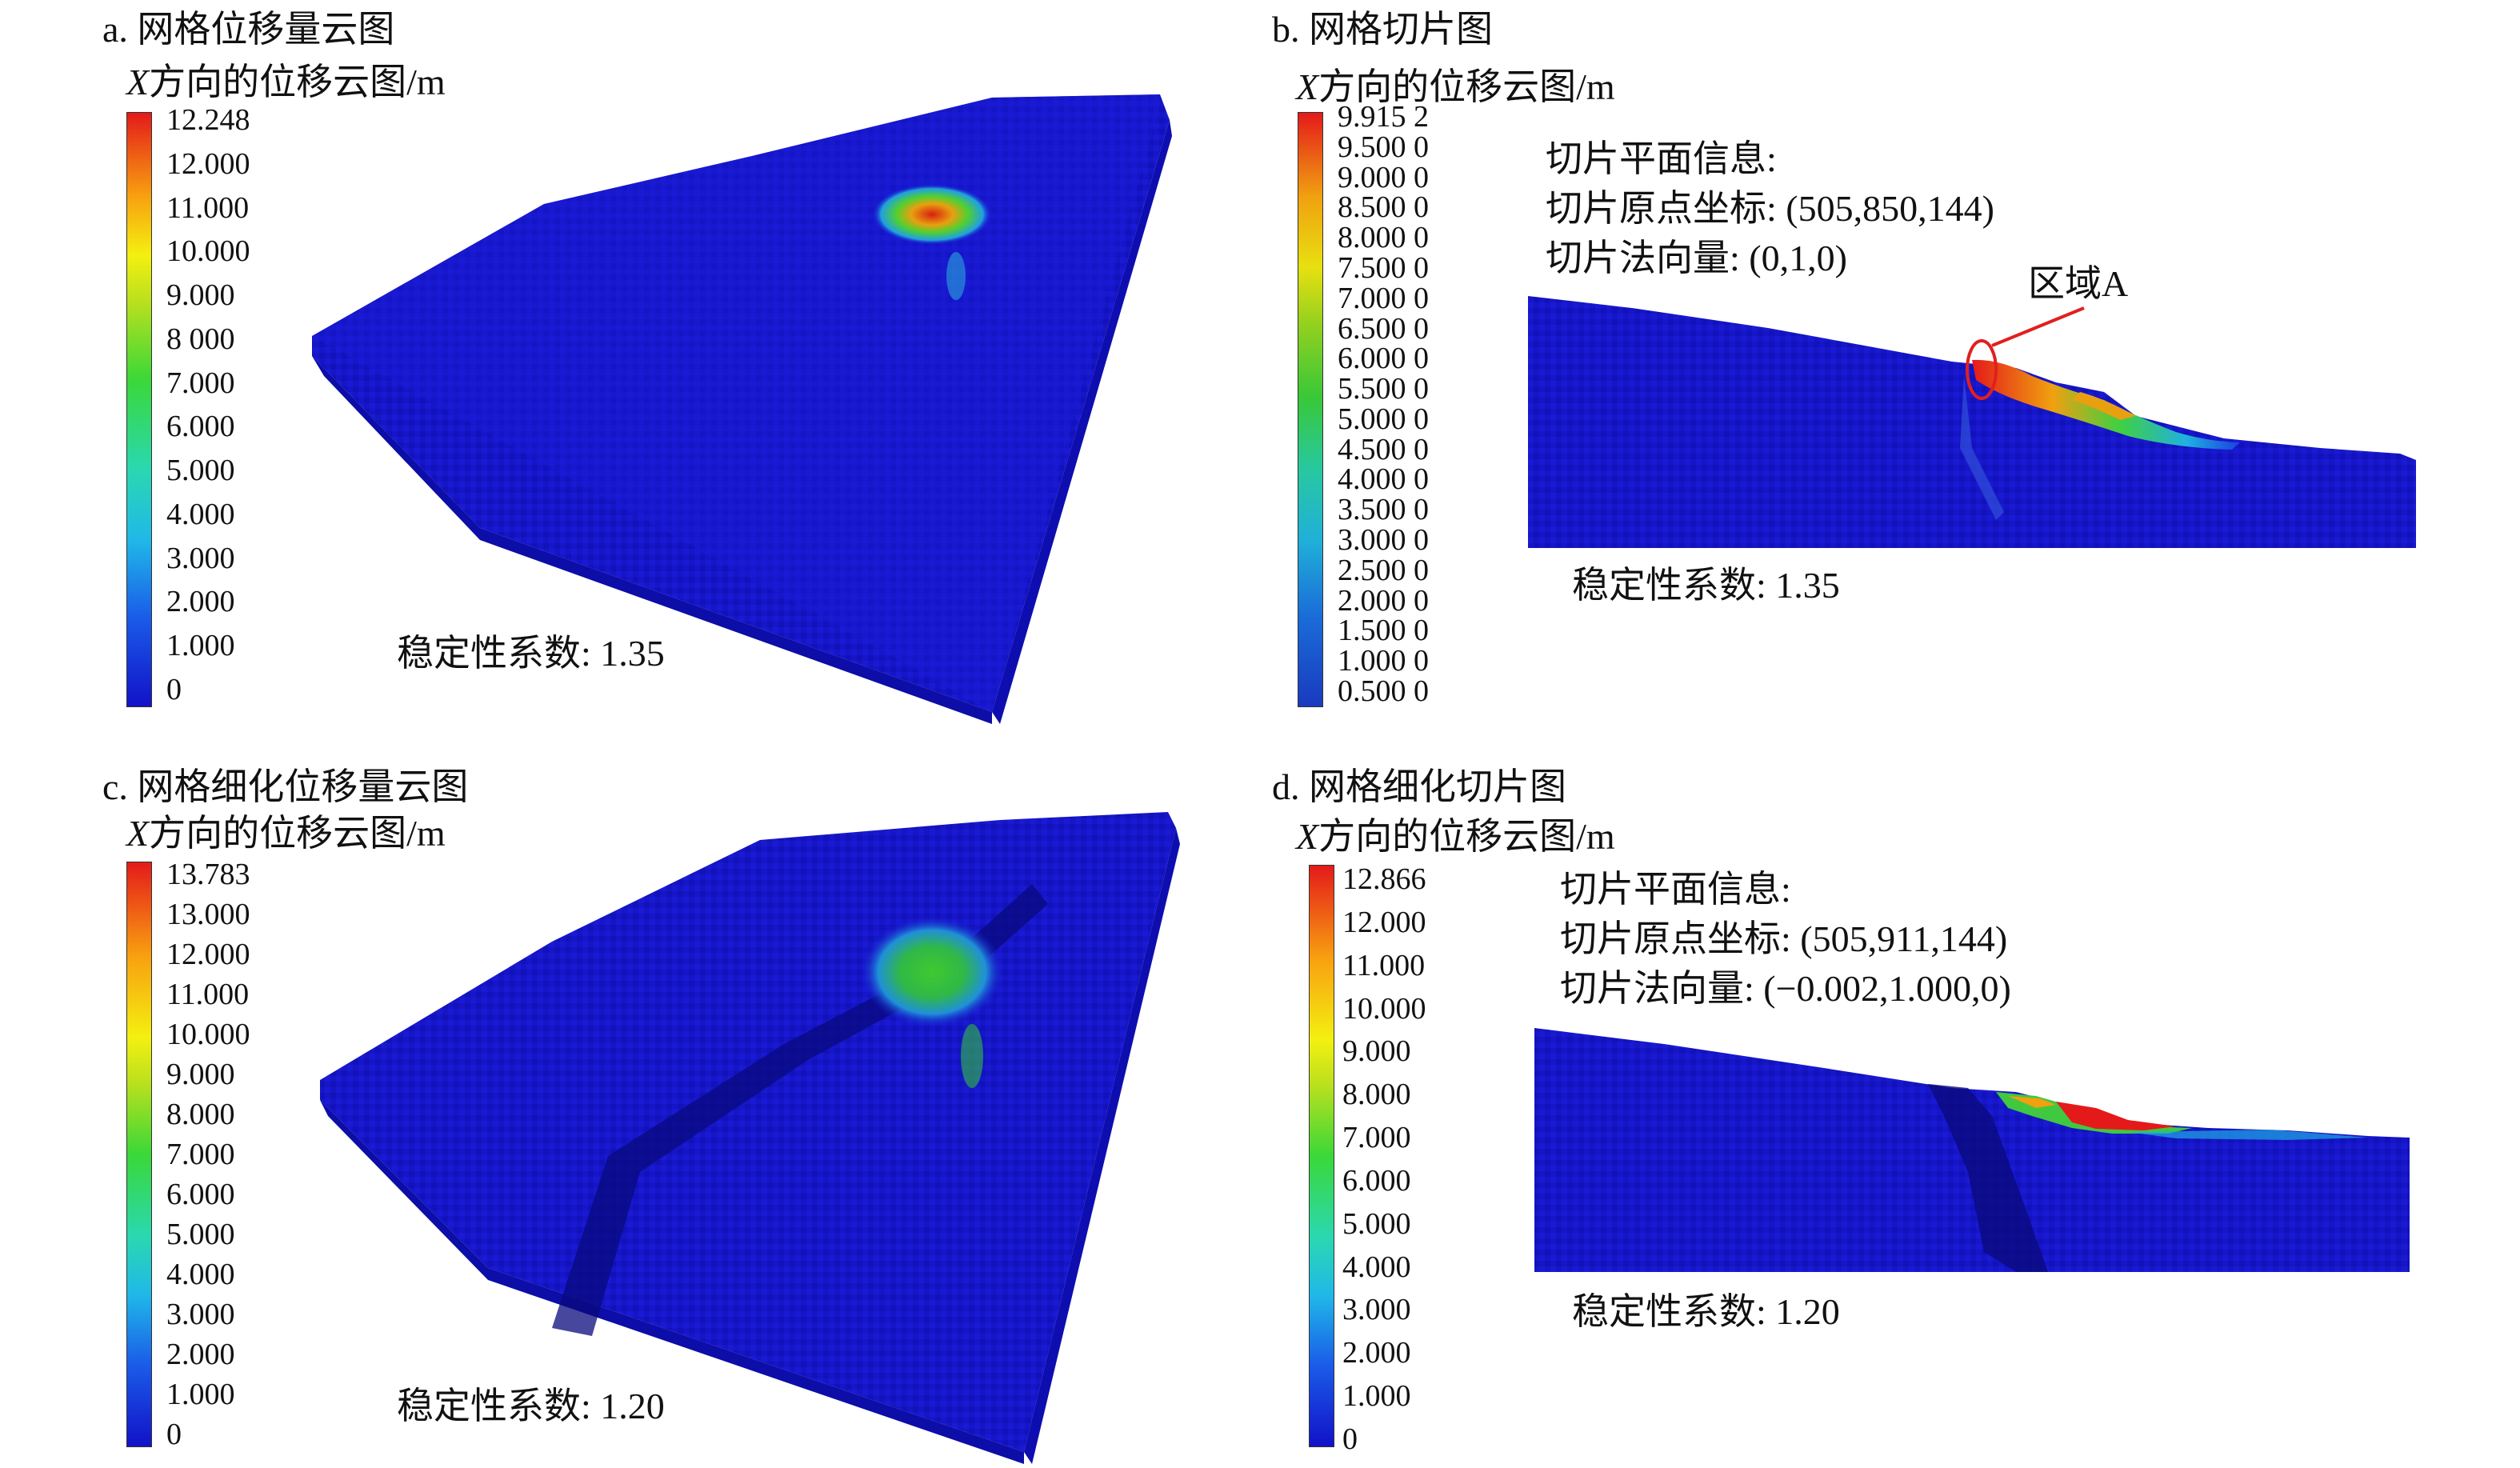 The height and width of the screenshot is (1468, 2520). I want to click on slice-section, so click(1972, 422).